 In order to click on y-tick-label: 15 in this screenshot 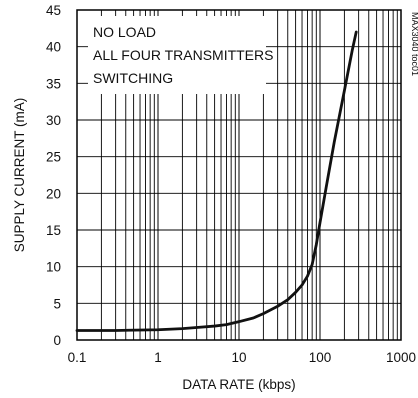, I will do `click(53, 230)`.